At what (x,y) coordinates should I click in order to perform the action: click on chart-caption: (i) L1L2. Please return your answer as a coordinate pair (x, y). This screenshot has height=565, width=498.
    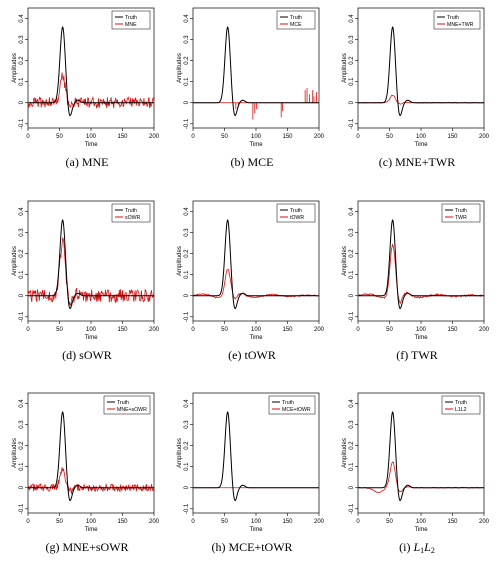
    Looking at the image, I should click on (417, 547).